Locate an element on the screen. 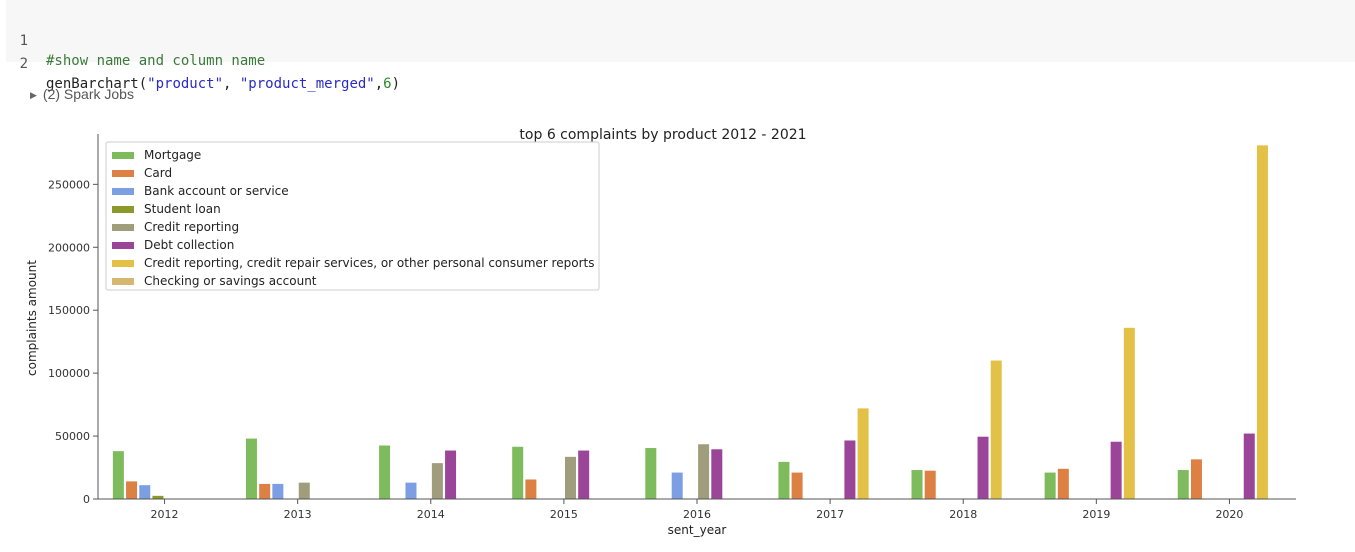 This screenshot has width=1355, height=552. code-arg-string: "product" is located at coordinates (185, 84).